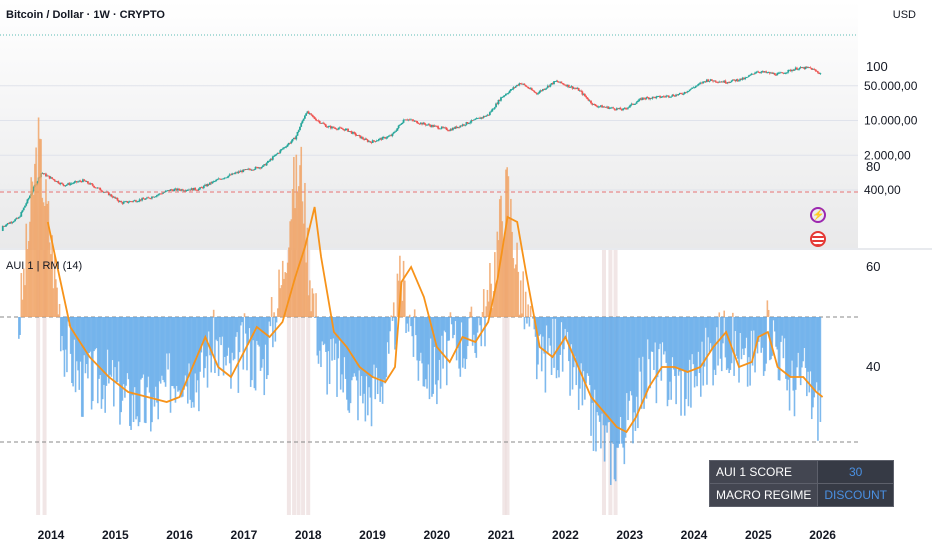 This screenshot has height=550, width=932. What do you see at coordinates (873, 266) in the screenshot?
I see `oscillator-tick-label: 60` at bounding box center [873, 266].